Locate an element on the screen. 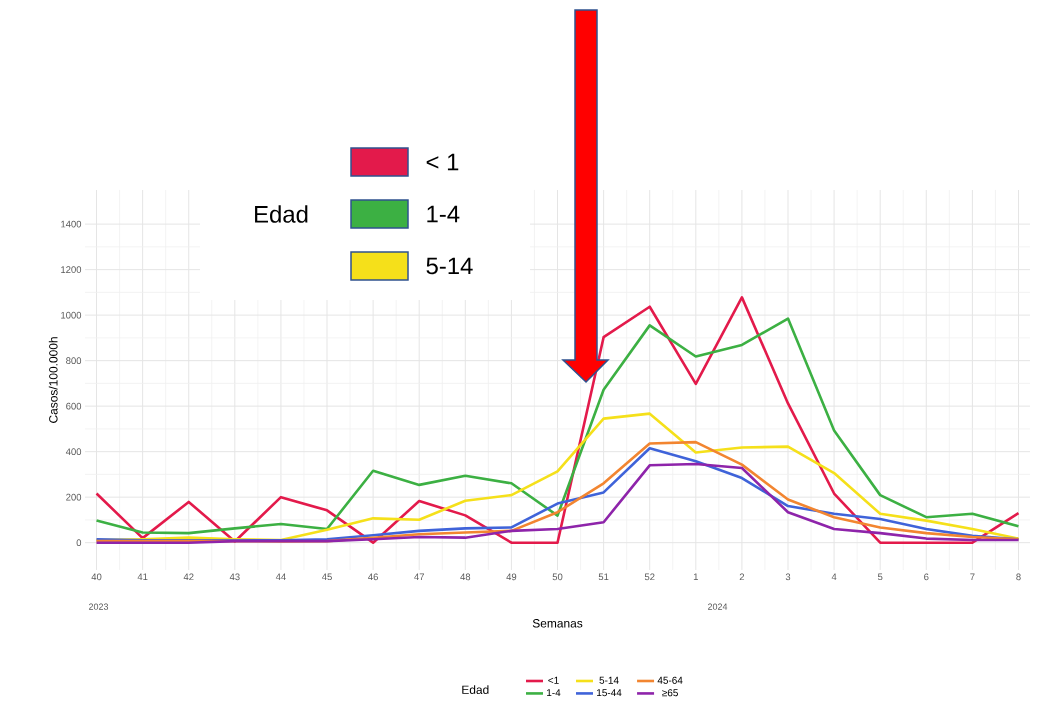 Image resolution: width=1048 pixels, height=724 pixels. x-tick-label: 42 is located at coordinates (188, 577).